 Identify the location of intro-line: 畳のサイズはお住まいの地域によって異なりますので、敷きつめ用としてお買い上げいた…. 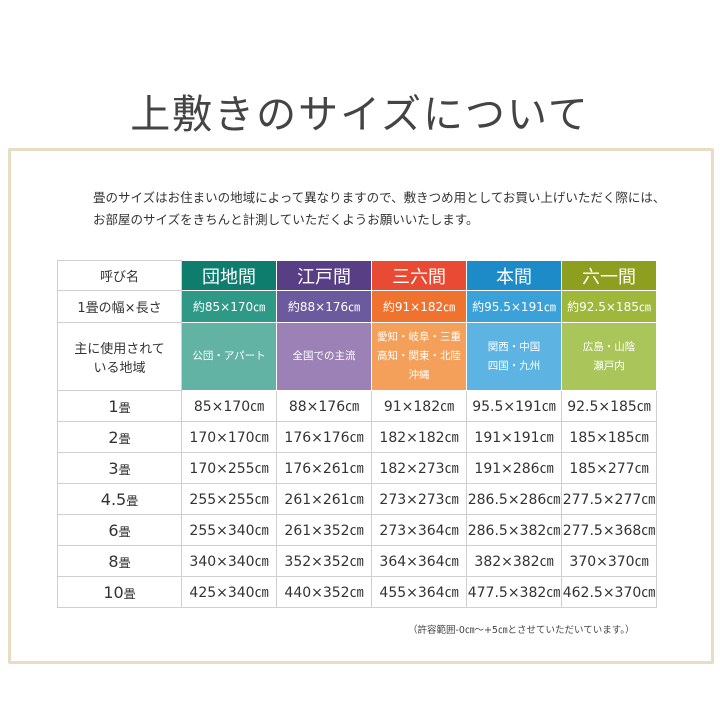
(379, 197).